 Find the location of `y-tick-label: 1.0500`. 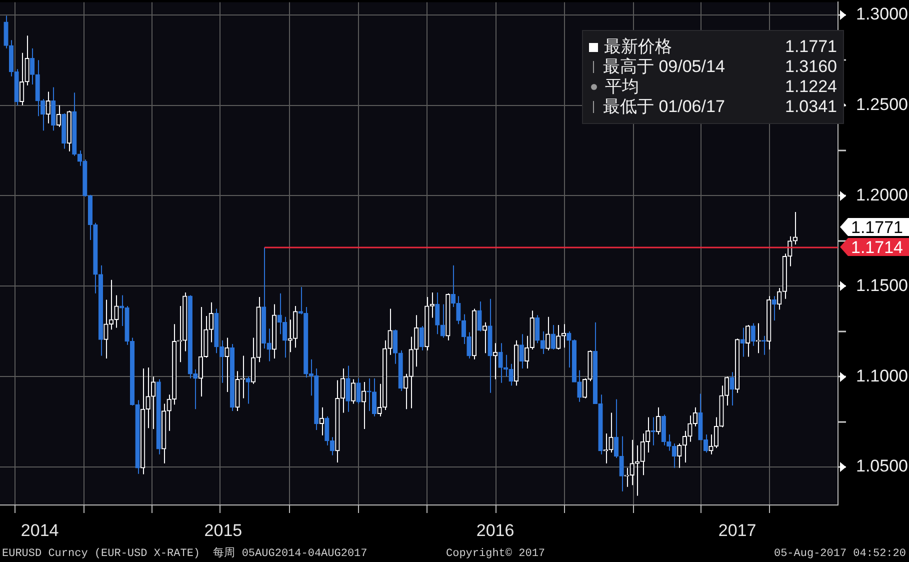

y-tick-label: 1.0500 is located at coordinates (882, 466).